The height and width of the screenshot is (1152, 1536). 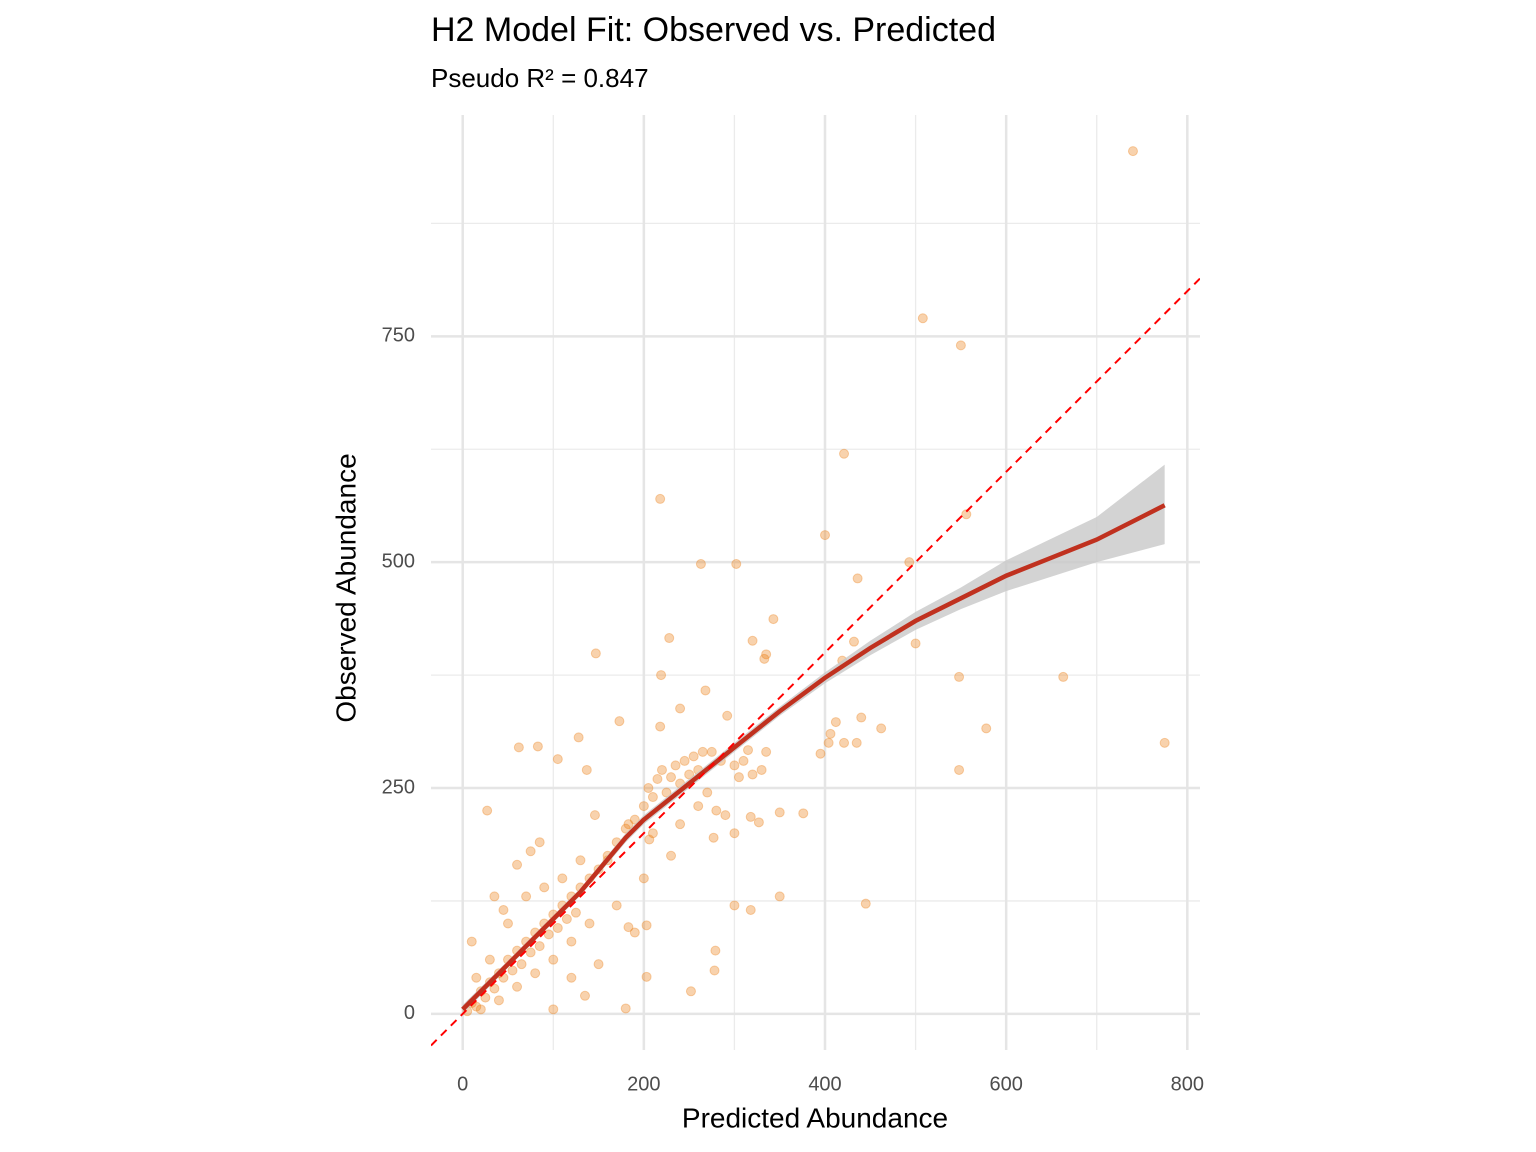 What do you see at coordinates (398, 561) in the screenshot?
I see `y-tick-label: 500` at bounding box center [398, 561].